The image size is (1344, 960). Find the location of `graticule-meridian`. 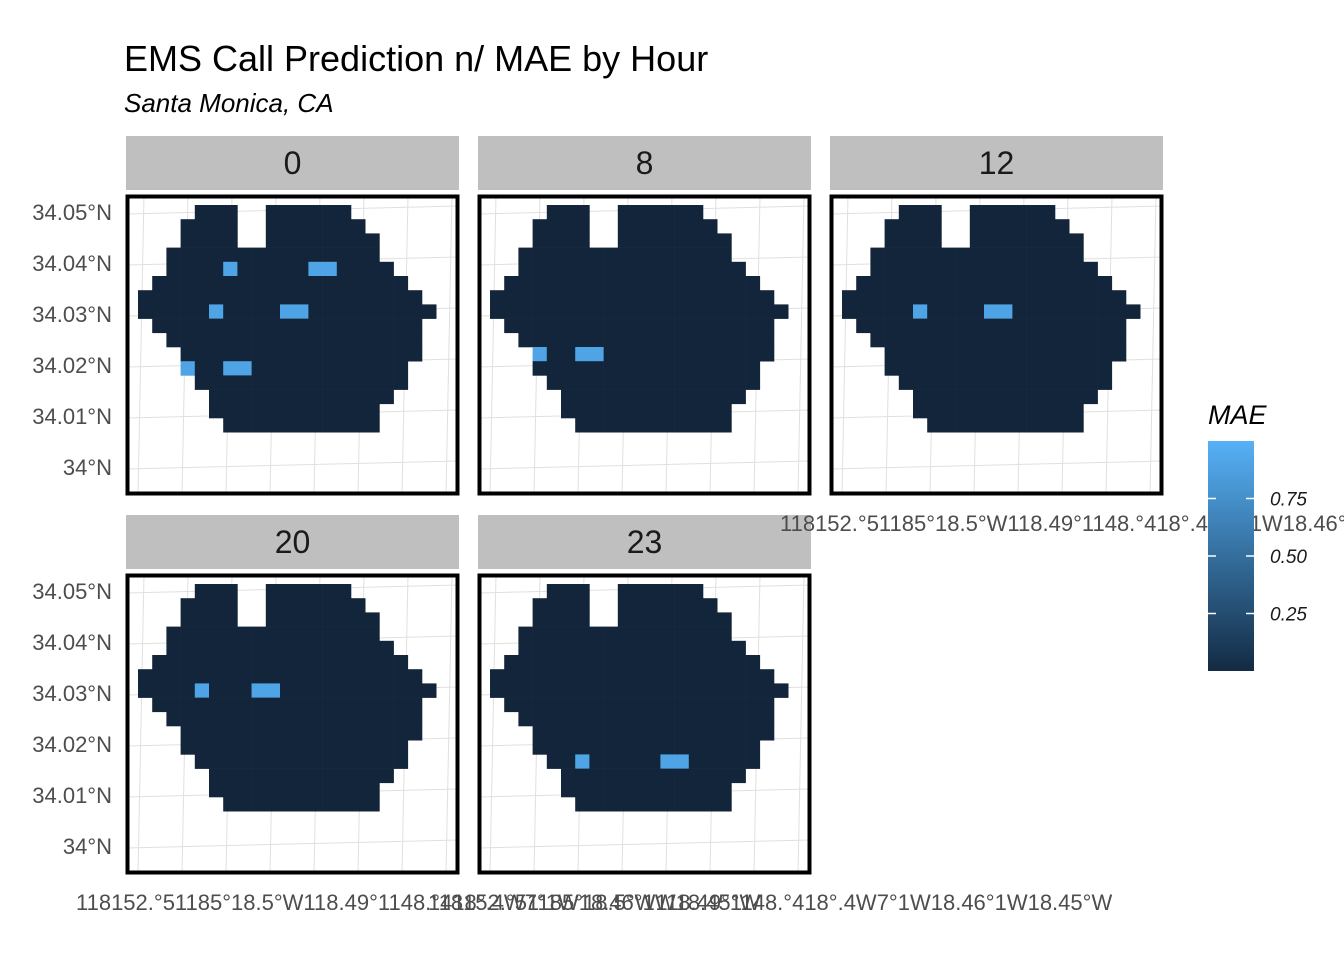

graticule-meridian is located at coordinates (493, 345).